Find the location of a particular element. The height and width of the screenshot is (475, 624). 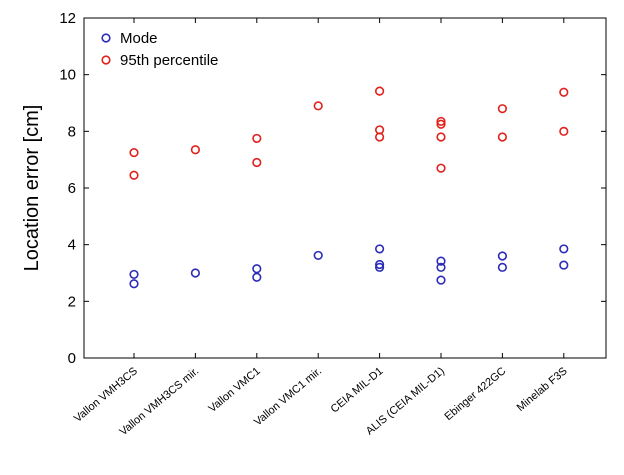

y-tick-label: 10 is located at coordinates (67, 75).